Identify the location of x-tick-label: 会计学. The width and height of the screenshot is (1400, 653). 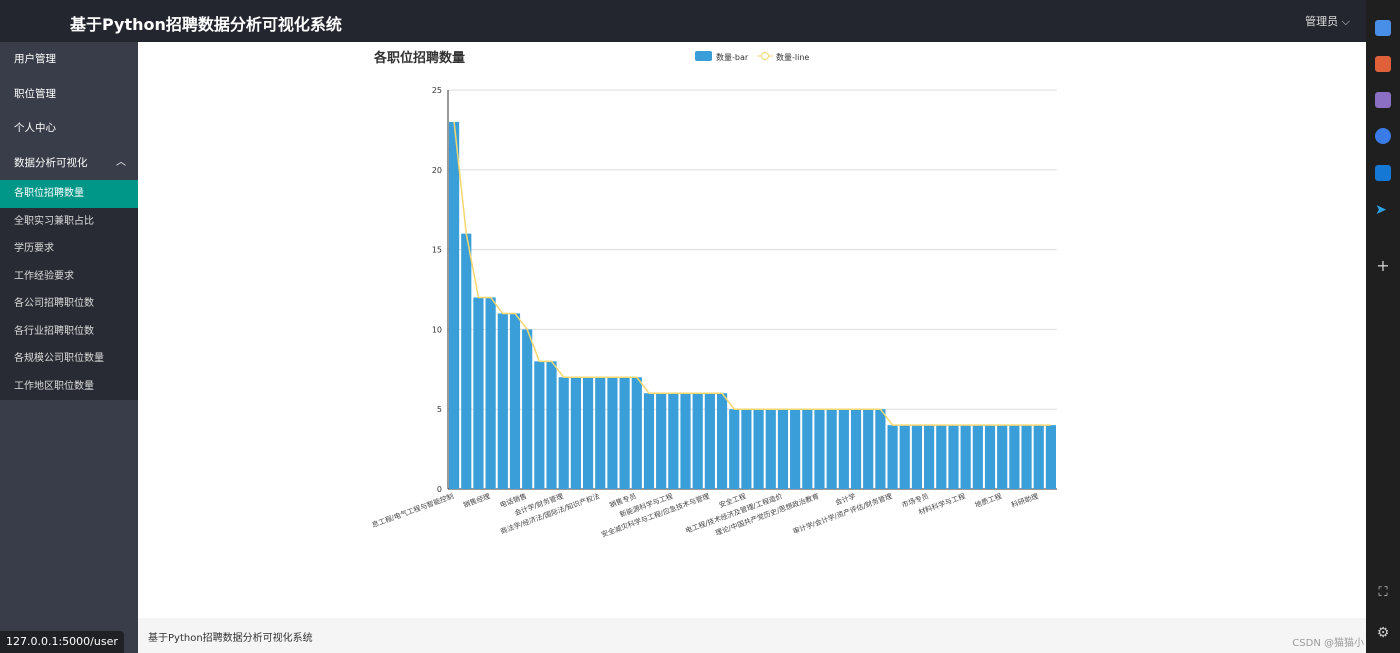
(845, 499).